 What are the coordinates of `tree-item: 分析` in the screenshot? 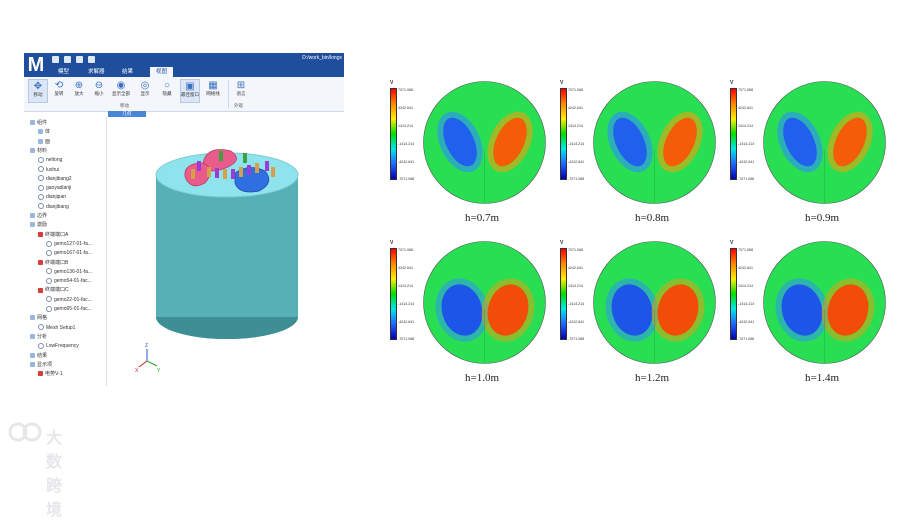 It's located at (38, 337).